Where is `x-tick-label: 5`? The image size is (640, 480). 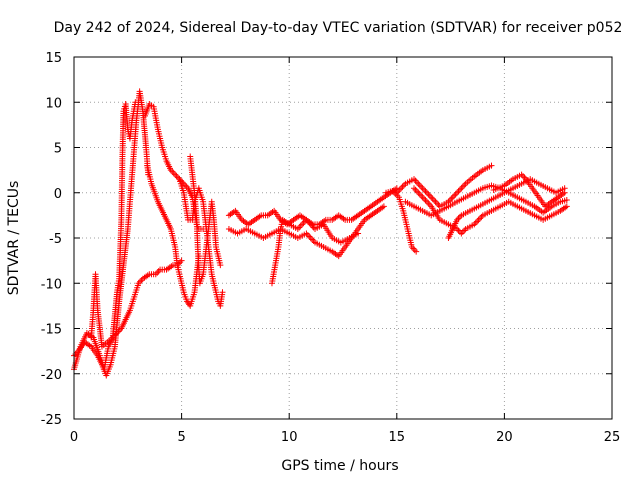
x-tick-label: 5 is located at coordinates (181, 437).